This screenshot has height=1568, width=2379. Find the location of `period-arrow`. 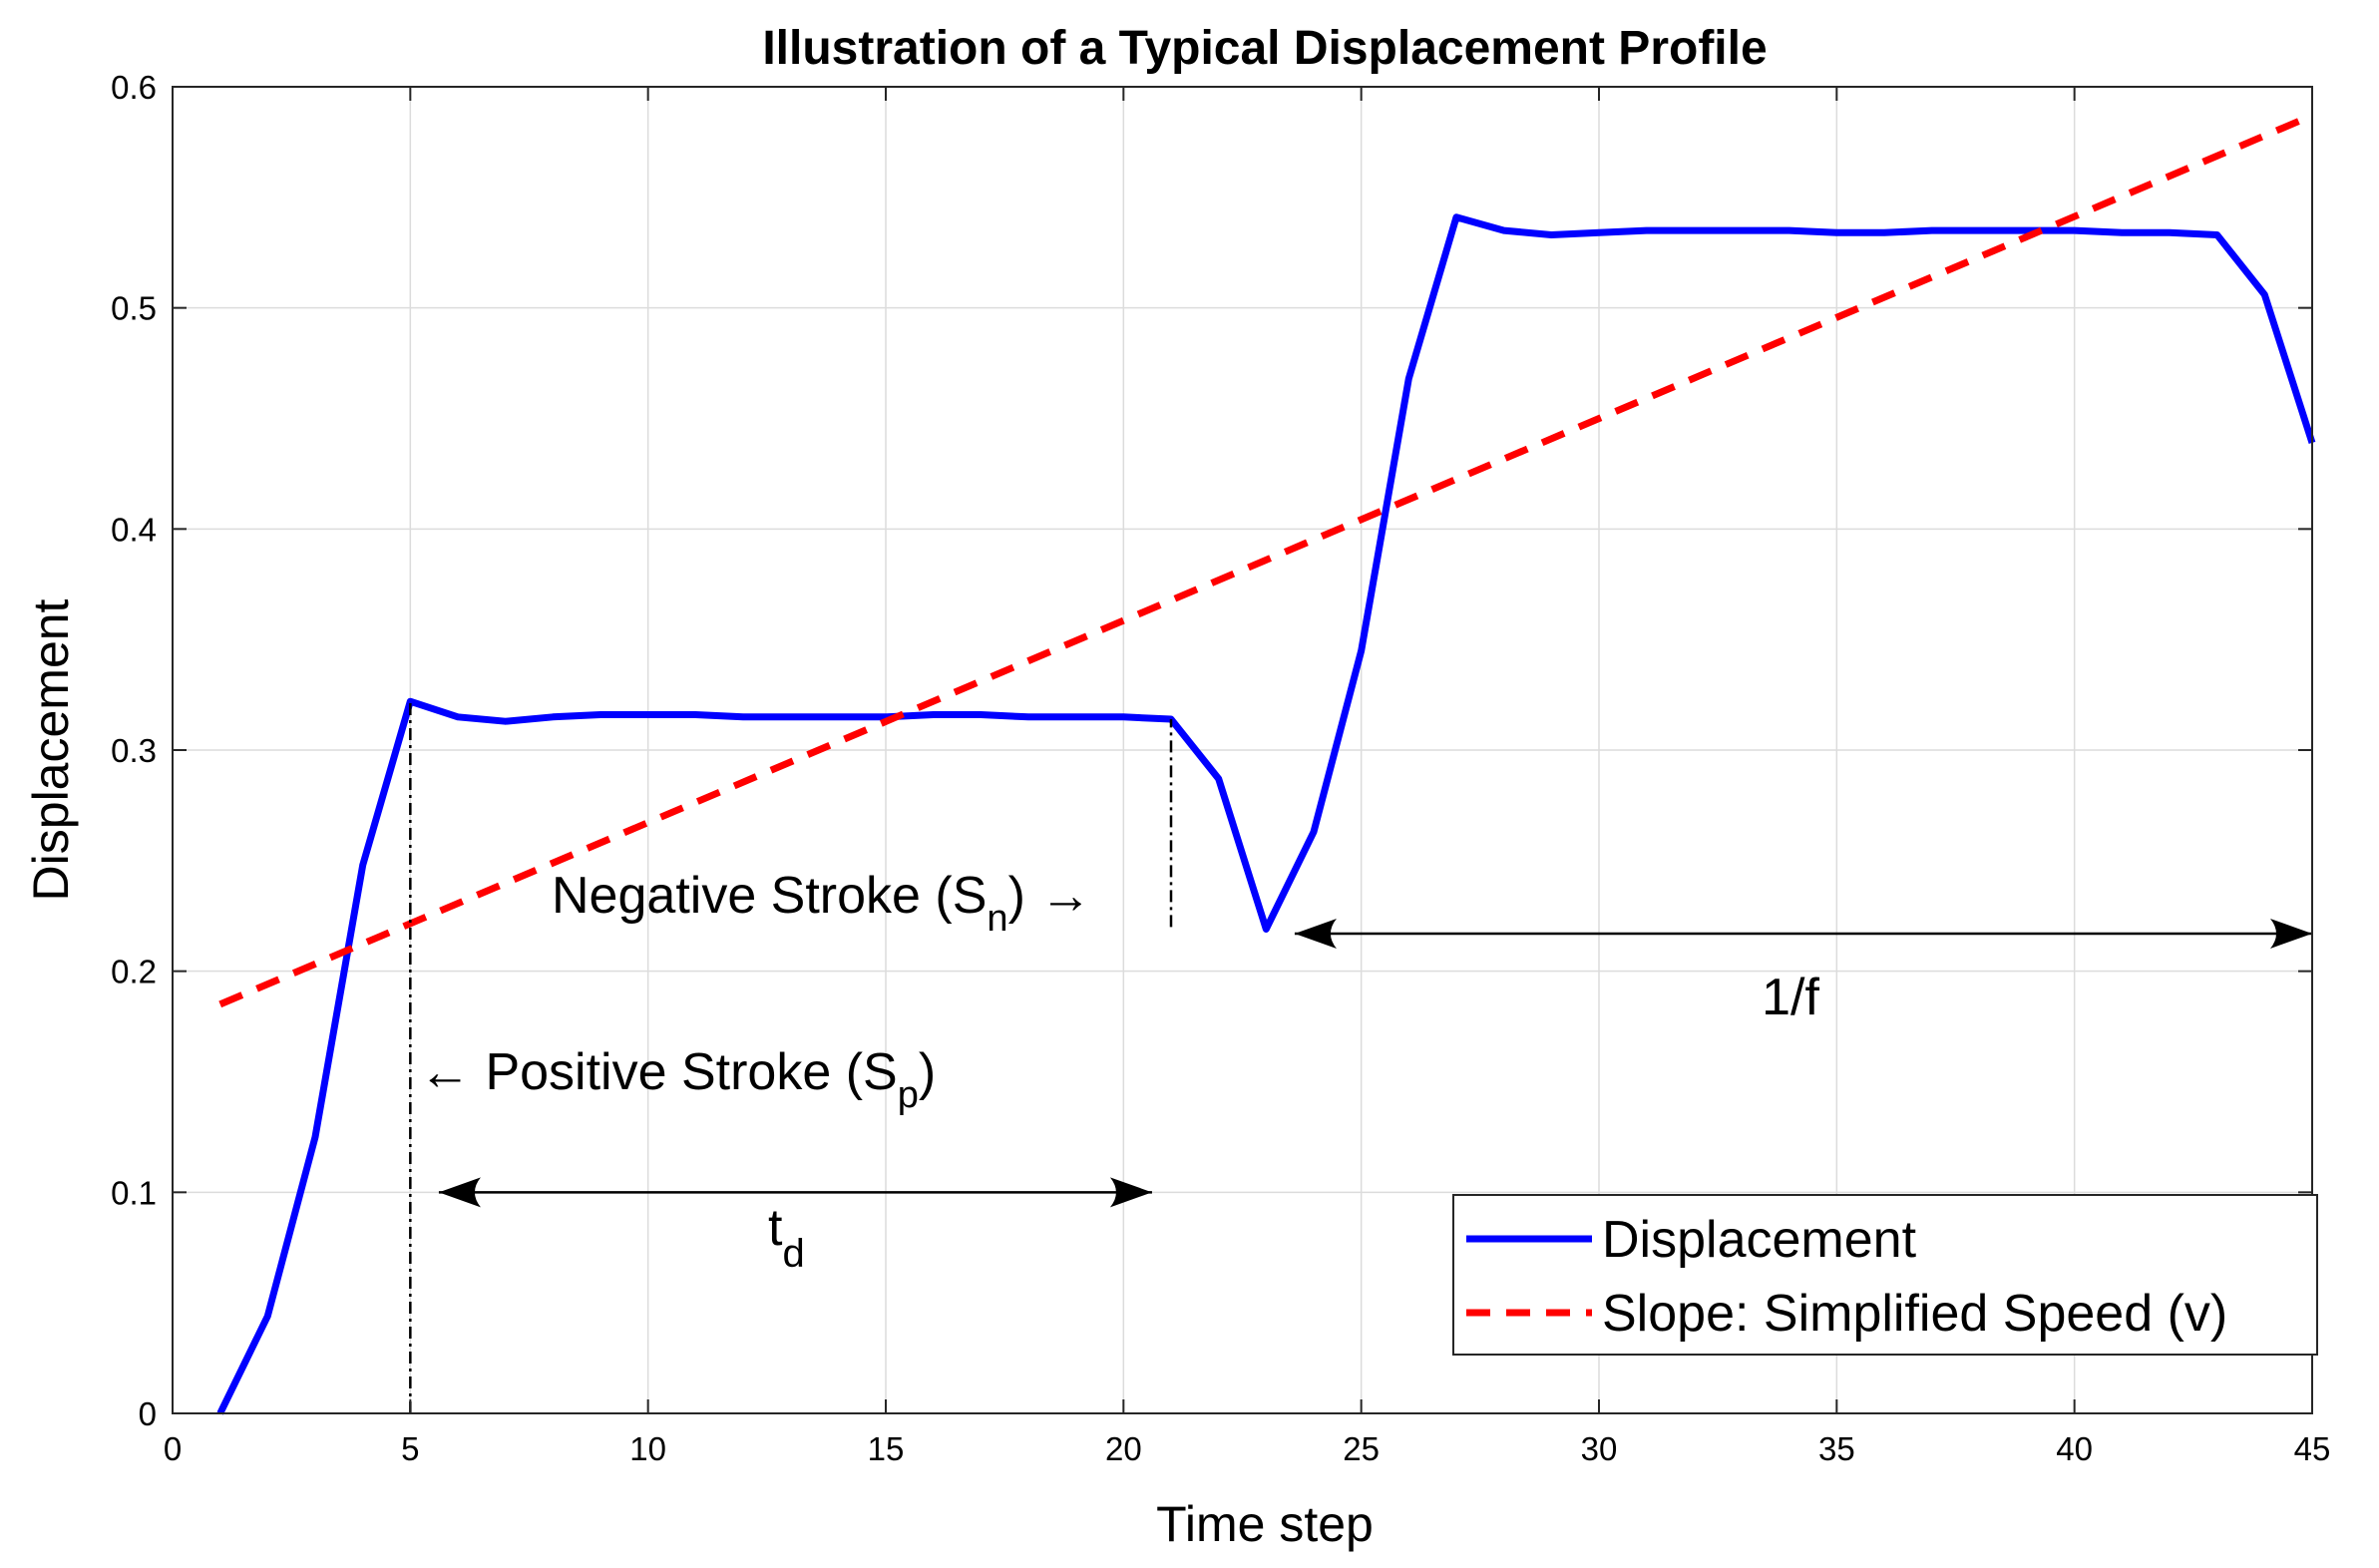

period-arrow is located at coordinates (1803, 934).